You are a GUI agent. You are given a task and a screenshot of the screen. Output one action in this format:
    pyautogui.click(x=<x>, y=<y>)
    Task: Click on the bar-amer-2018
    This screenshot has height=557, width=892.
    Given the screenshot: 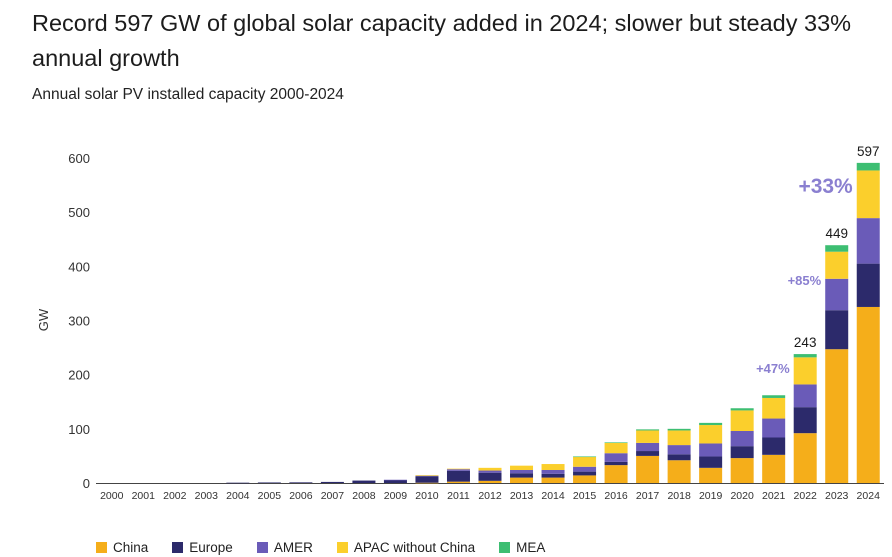 What is the action you would take?
    pyautogui.click(x=679, y=450)
    